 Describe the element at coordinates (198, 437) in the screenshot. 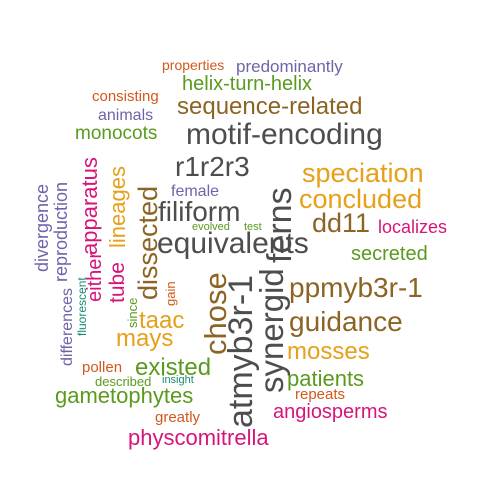

I see `word-physcomitrella: physcomitrella` at that location.